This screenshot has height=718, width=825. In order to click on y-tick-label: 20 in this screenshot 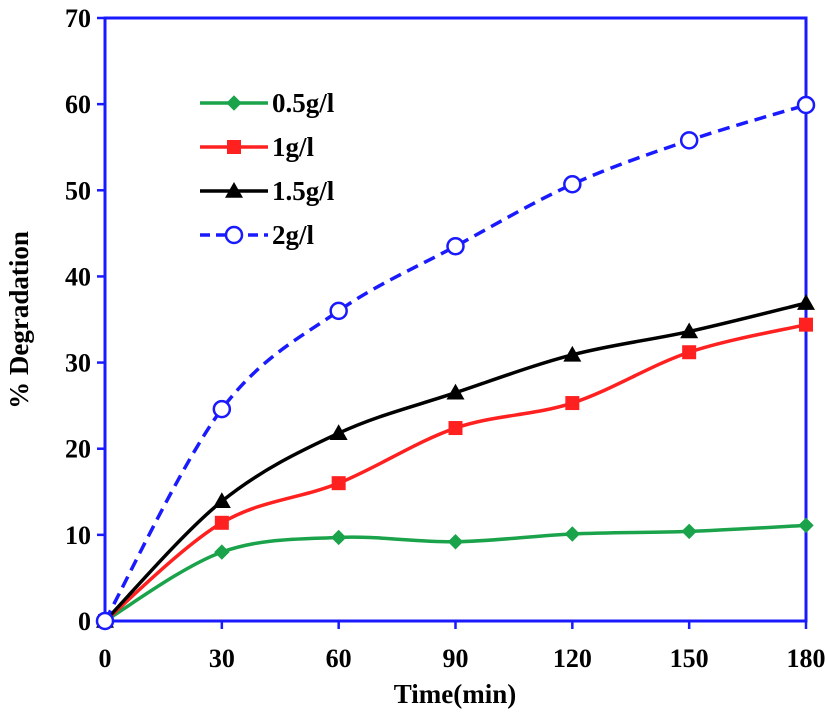, I will do `click(78, 449)`.